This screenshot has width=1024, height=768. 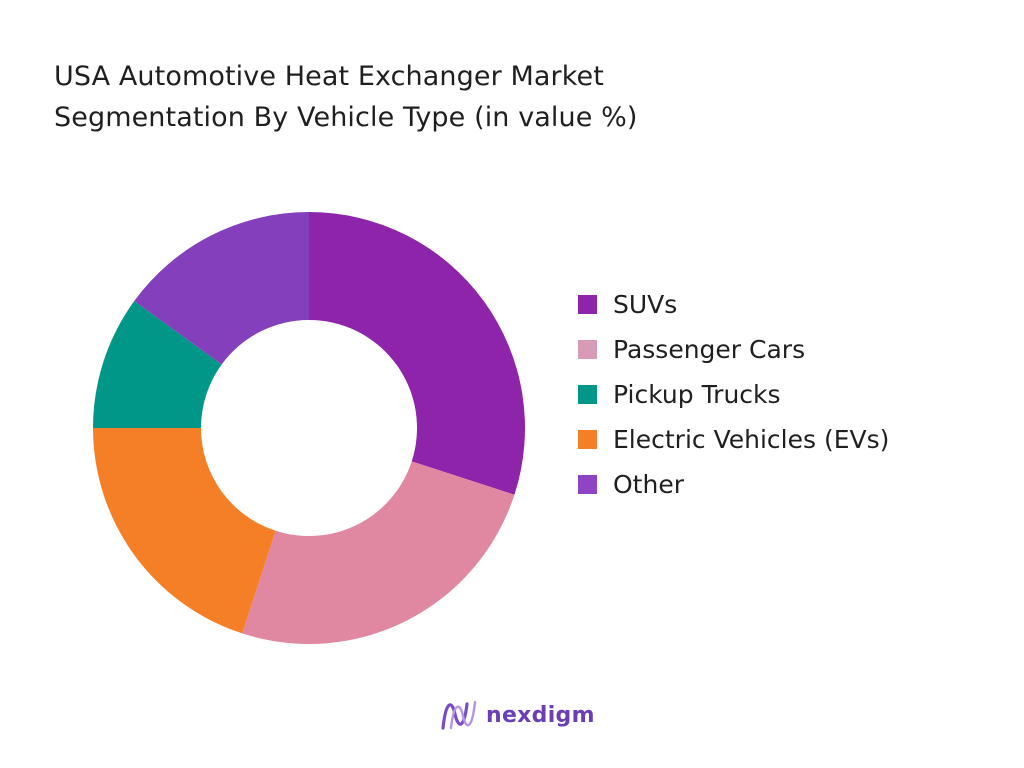 I want to click on legend-label: Passenger Cars, so click(x=709, y=349).